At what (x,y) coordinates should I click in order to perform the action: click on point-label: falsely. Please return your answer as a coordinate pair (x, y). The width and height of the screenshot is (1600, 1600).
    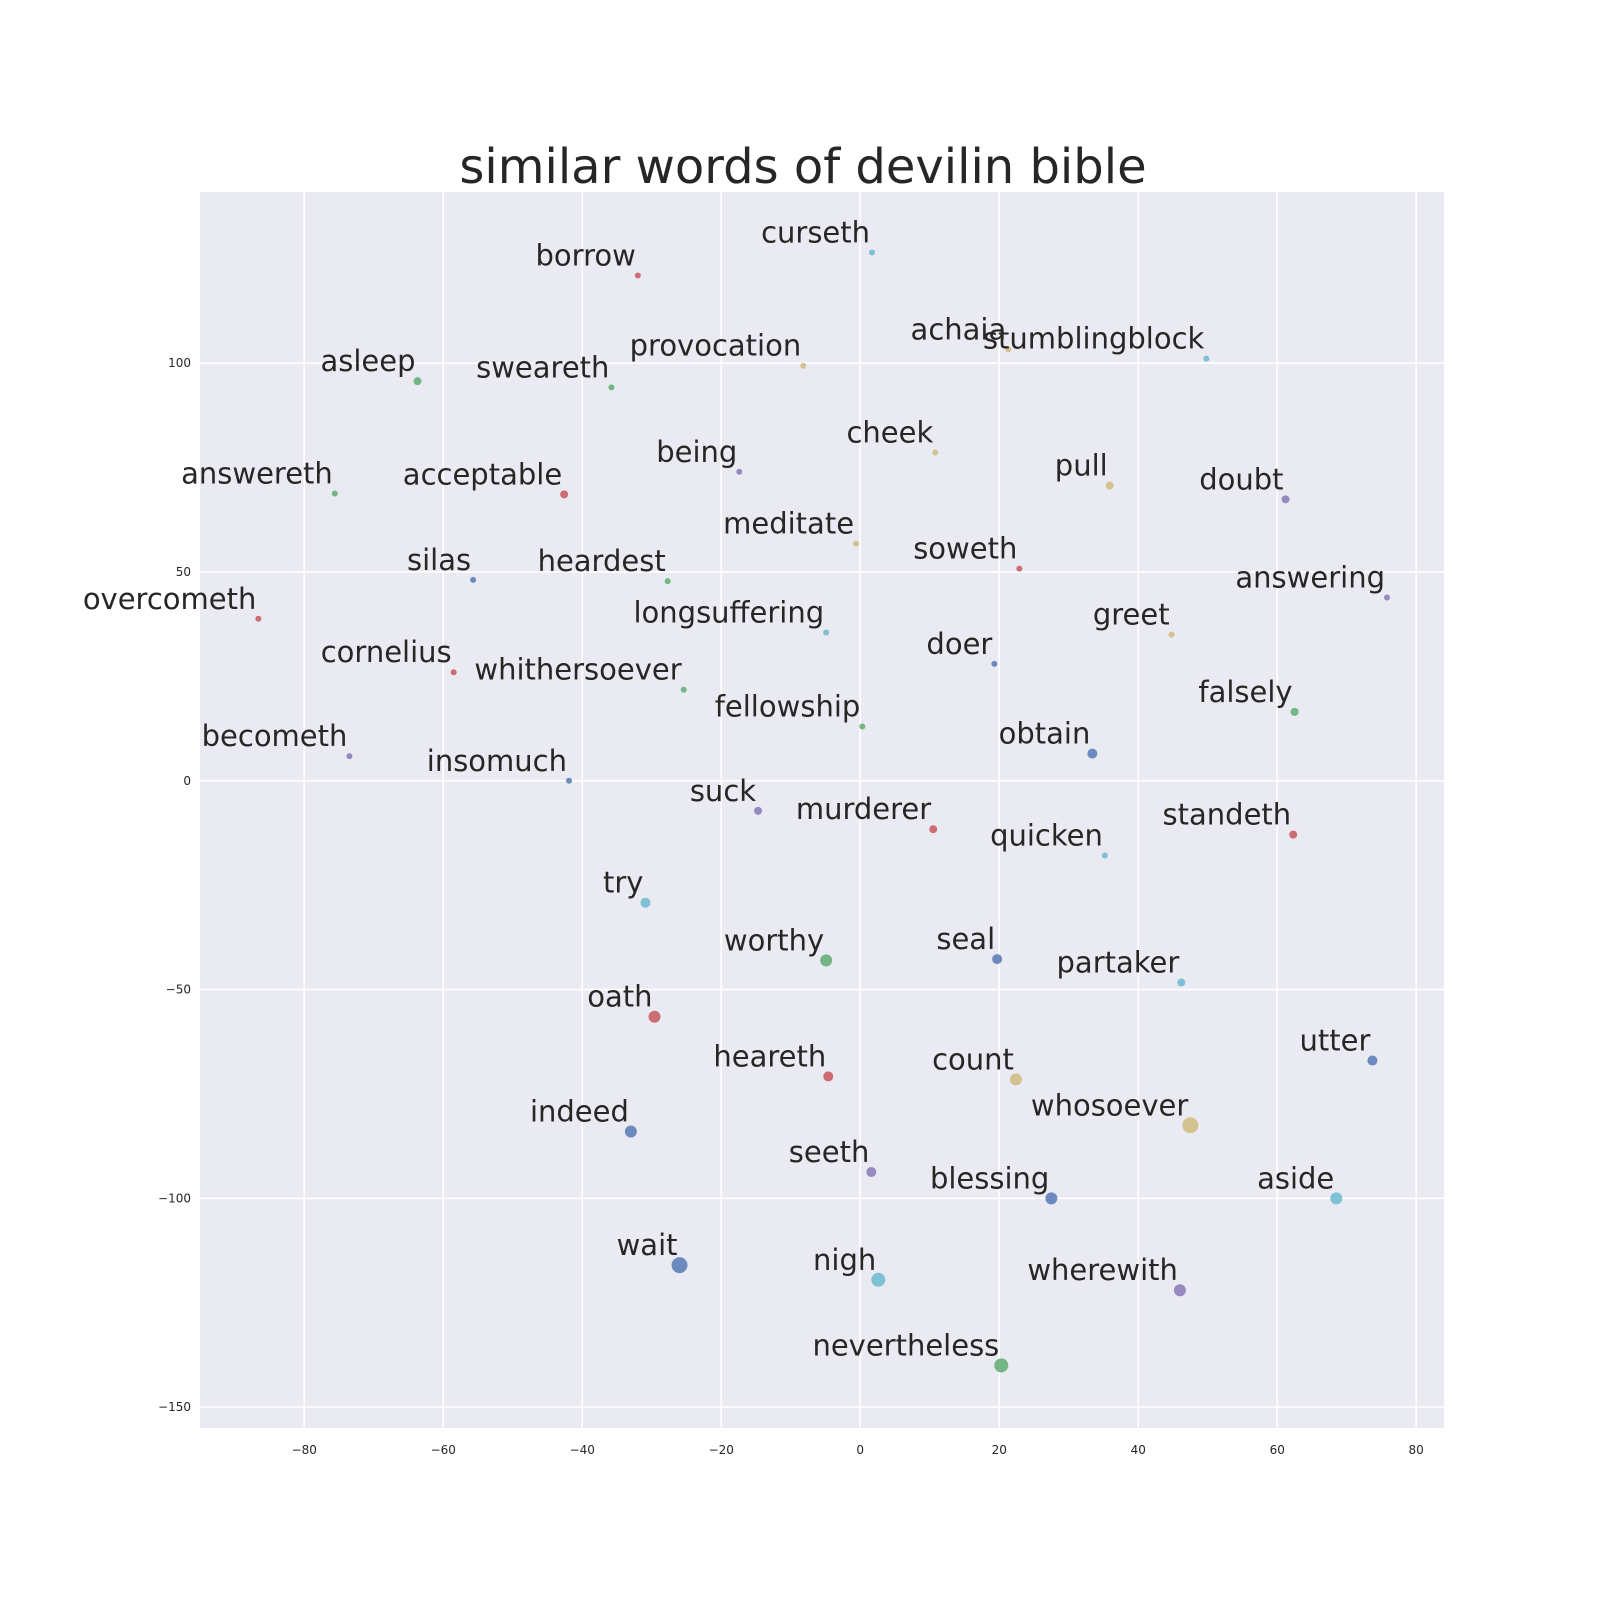
    Looking at the image, I should click on (1245, 692).